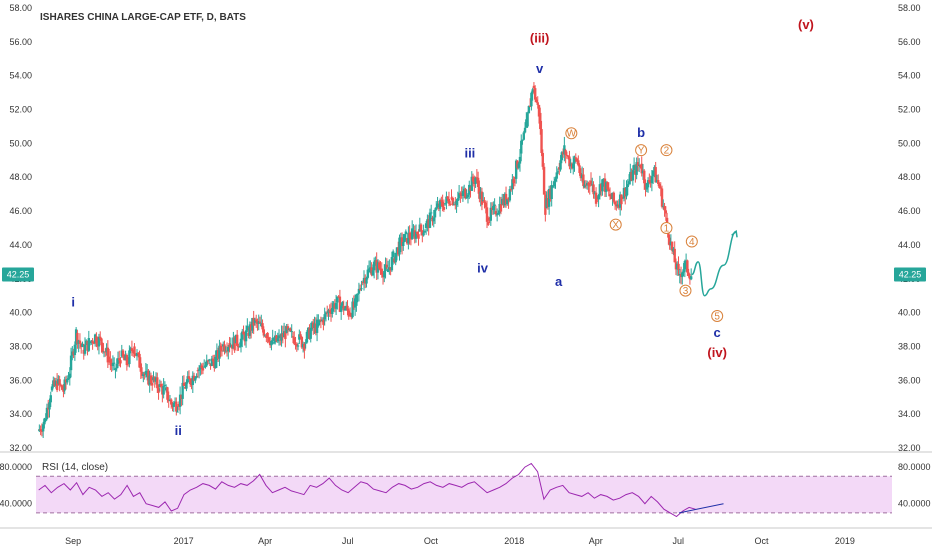 This screenshot has width=932, height=550. Describe the element at coordinates (367, 490) in the screenshot. I see `rsi-line` at that location.